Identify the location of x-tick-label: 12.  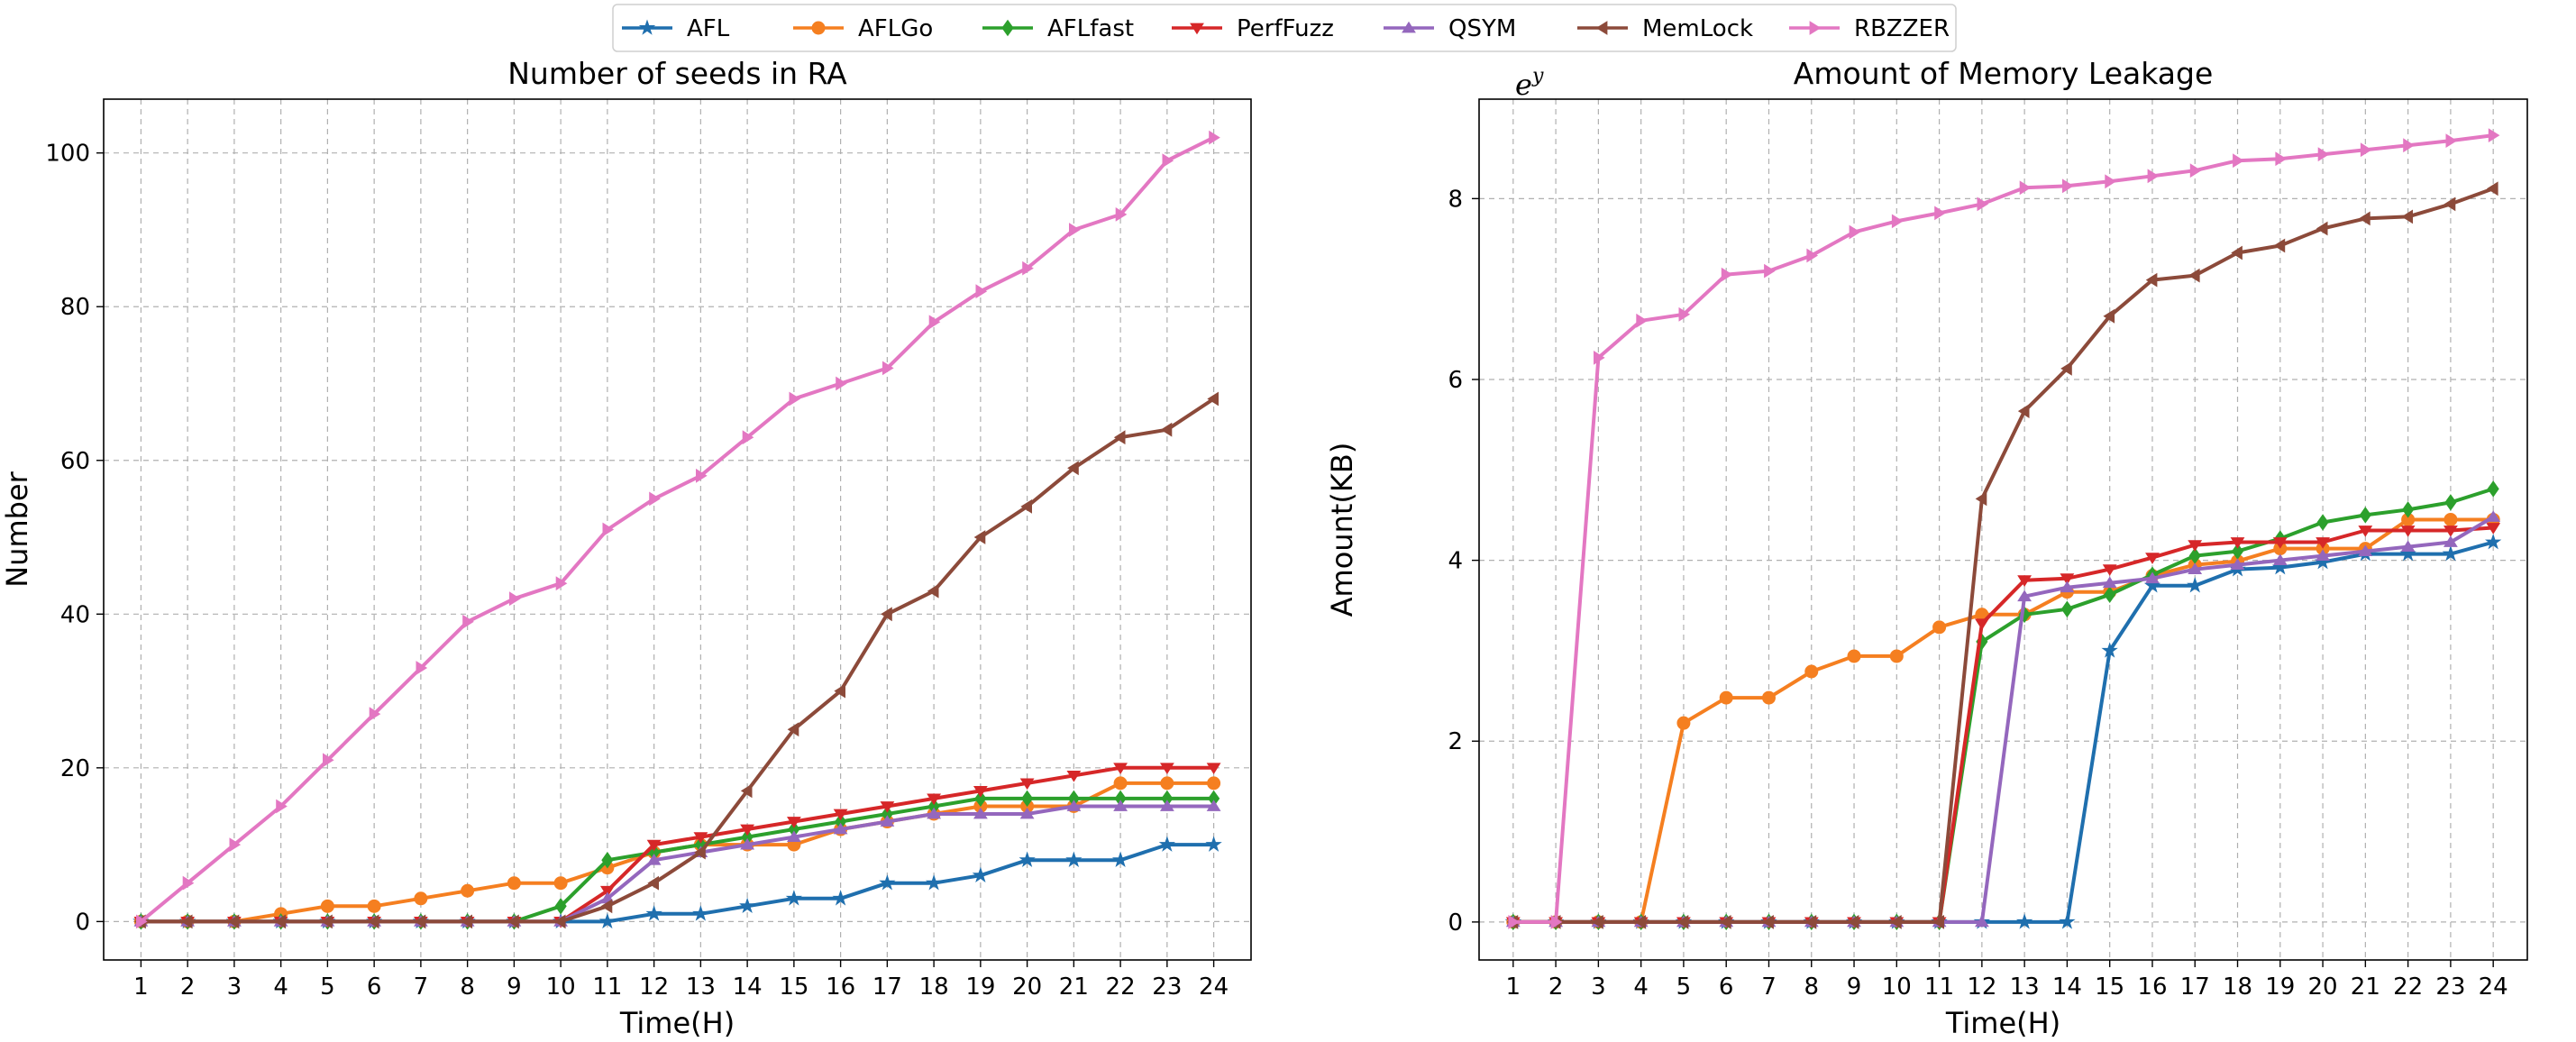
(1981, 987).